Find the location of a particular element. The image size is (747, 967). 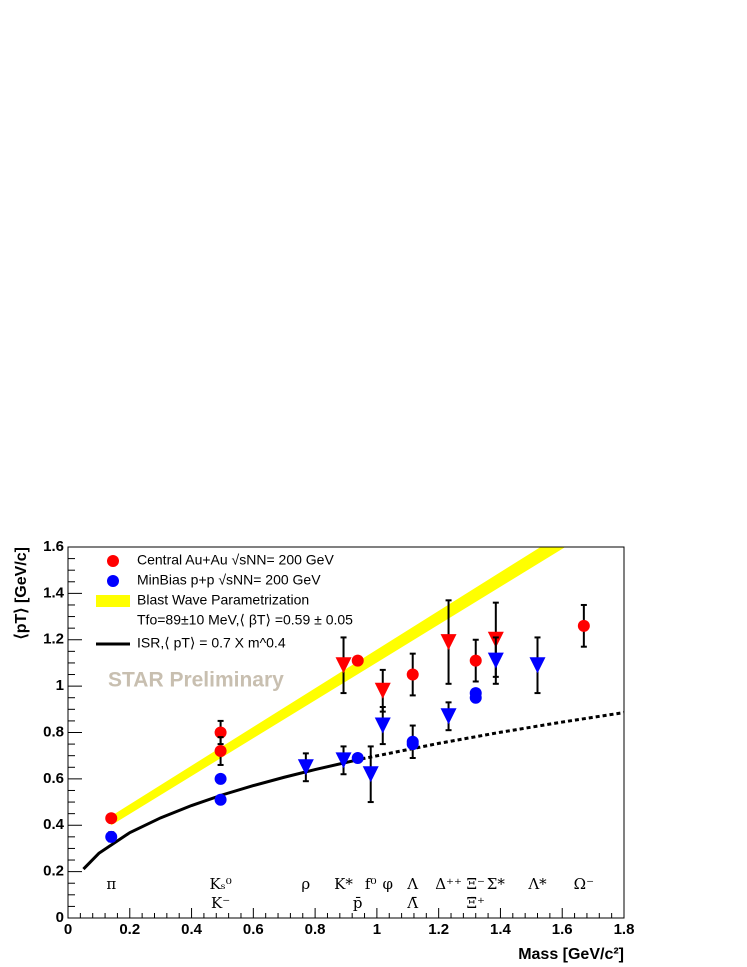

x-tick-label: 0.8 is located at coordinates (315, 929).